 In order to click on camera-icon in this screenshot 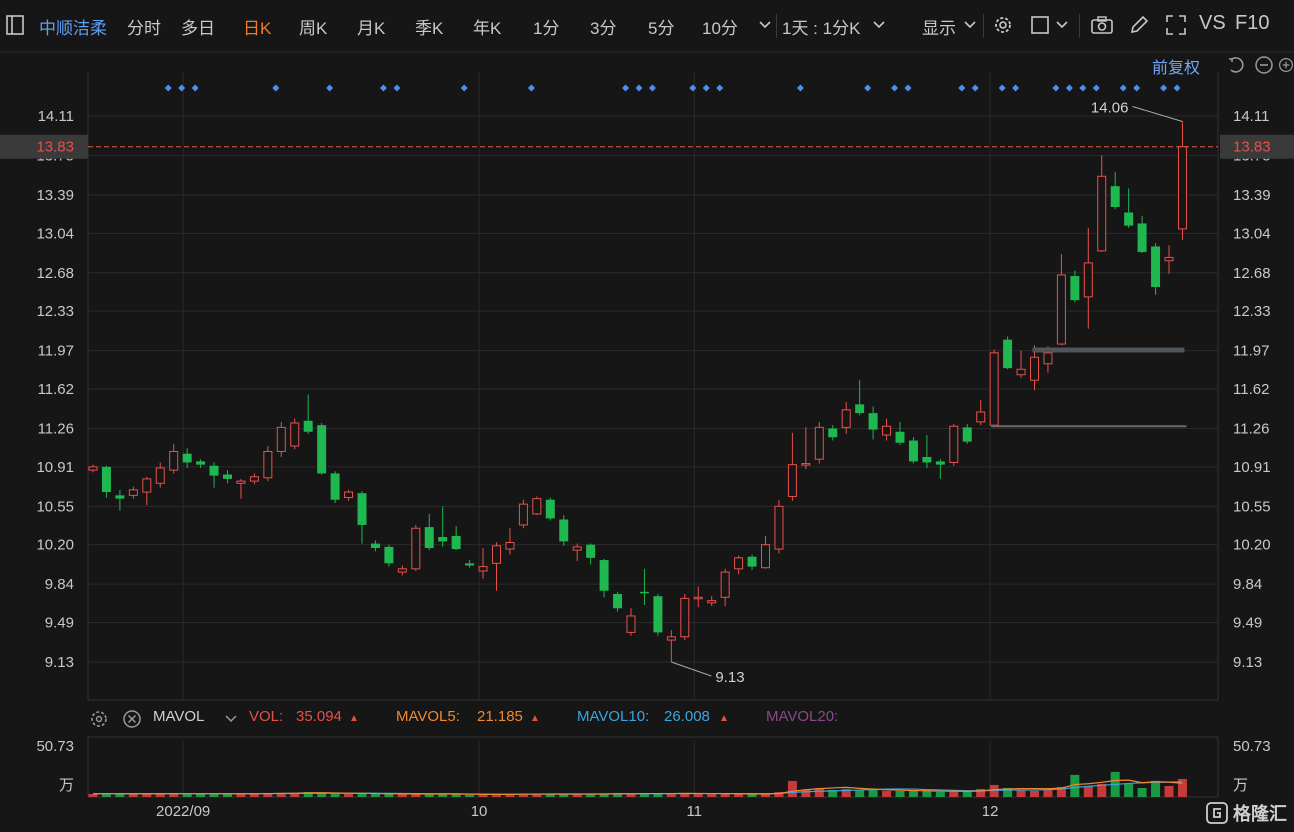, I will do `click(1102, 25)`.